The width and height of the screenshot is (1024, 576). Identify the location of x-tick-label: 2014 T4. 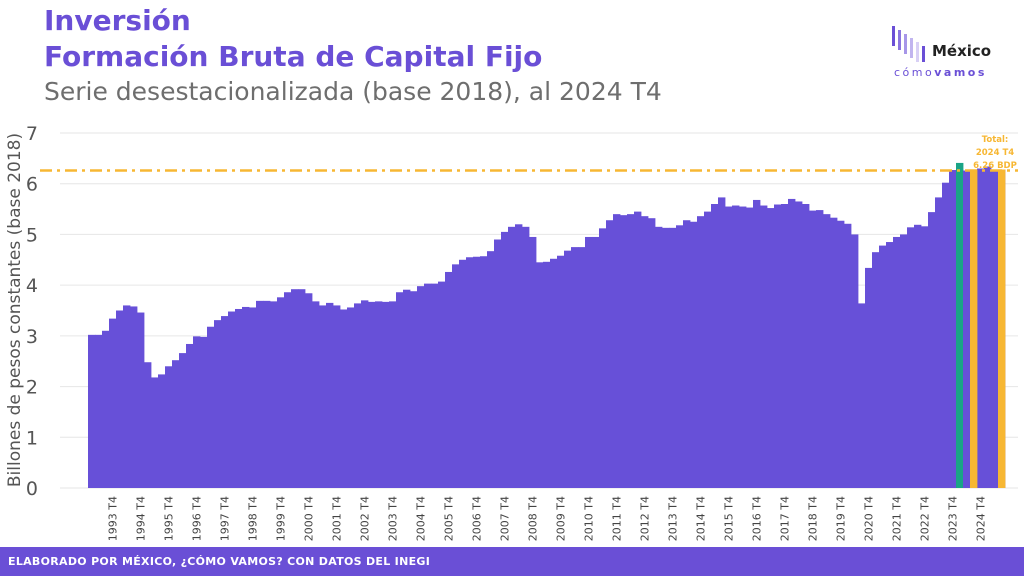
(701, 518).